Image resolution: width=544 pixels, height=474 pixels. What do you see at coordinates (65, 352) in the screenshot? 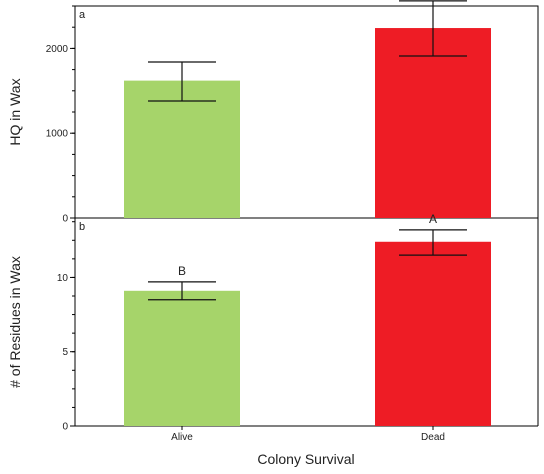
I see `panel-b-y-tick-label: 5` at bounding box center [65, 352].